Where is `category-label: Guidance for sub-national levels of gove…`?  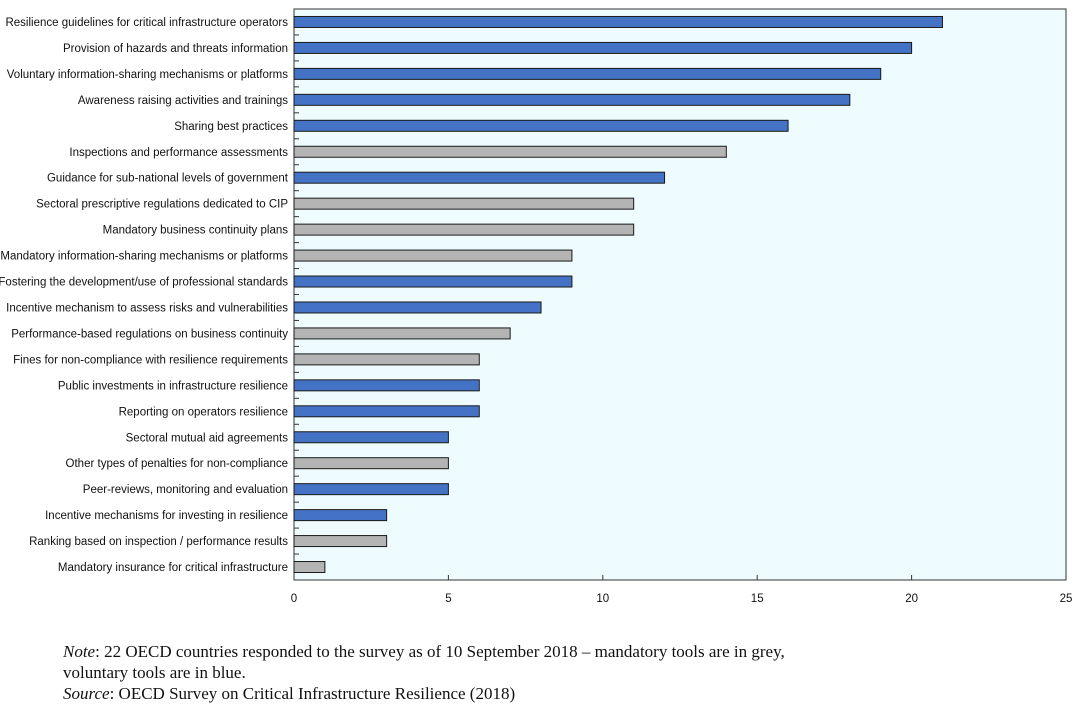 category-label: Guidance for sub-national levels of gove… is located at coordinates (168, 179).